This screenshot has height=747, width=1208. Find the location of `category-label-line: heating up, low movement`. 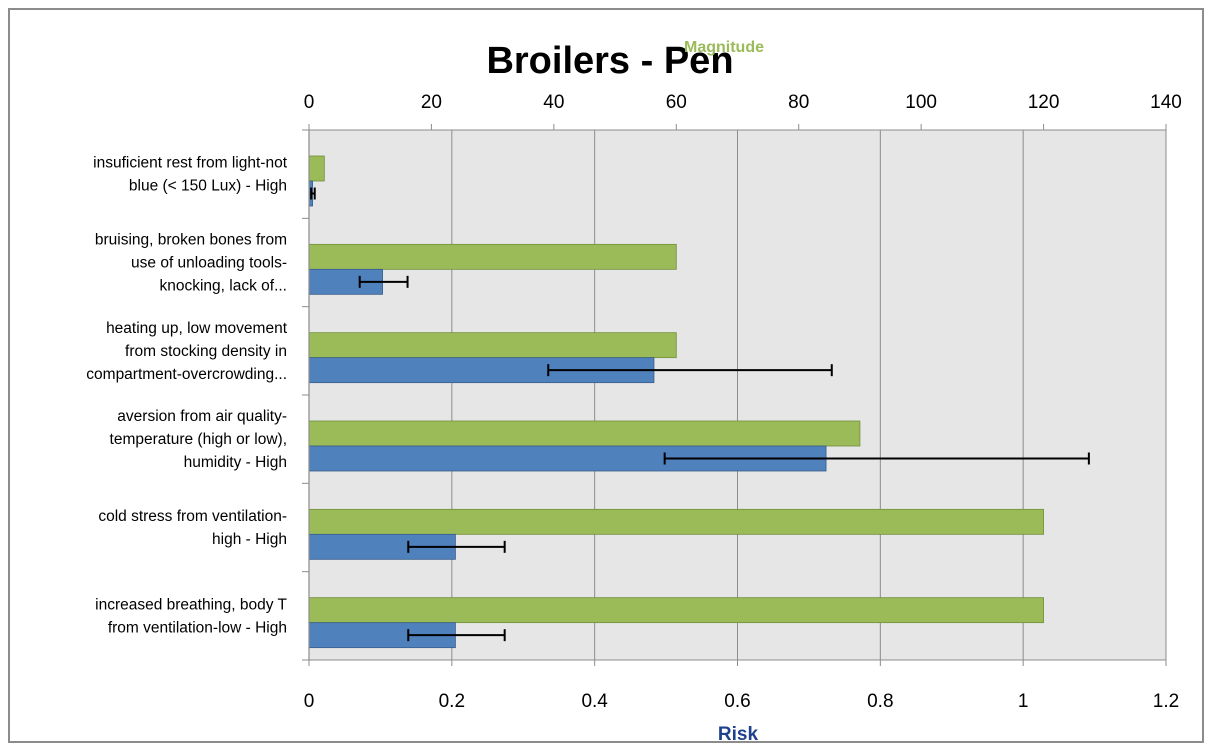

category-label-line: heating up, low movement is located at coordinates (197, 328).